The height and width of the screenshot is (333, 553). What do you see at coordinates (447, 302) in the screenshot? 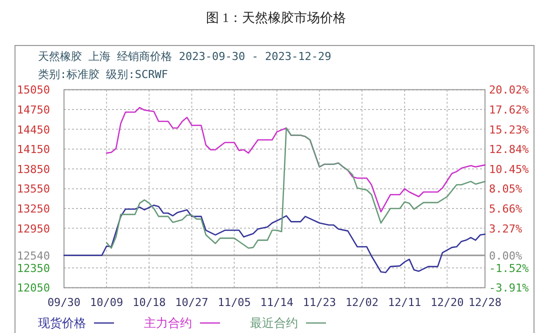
I see `x-tick-label: 12/20` at bounding box center [447, 302].